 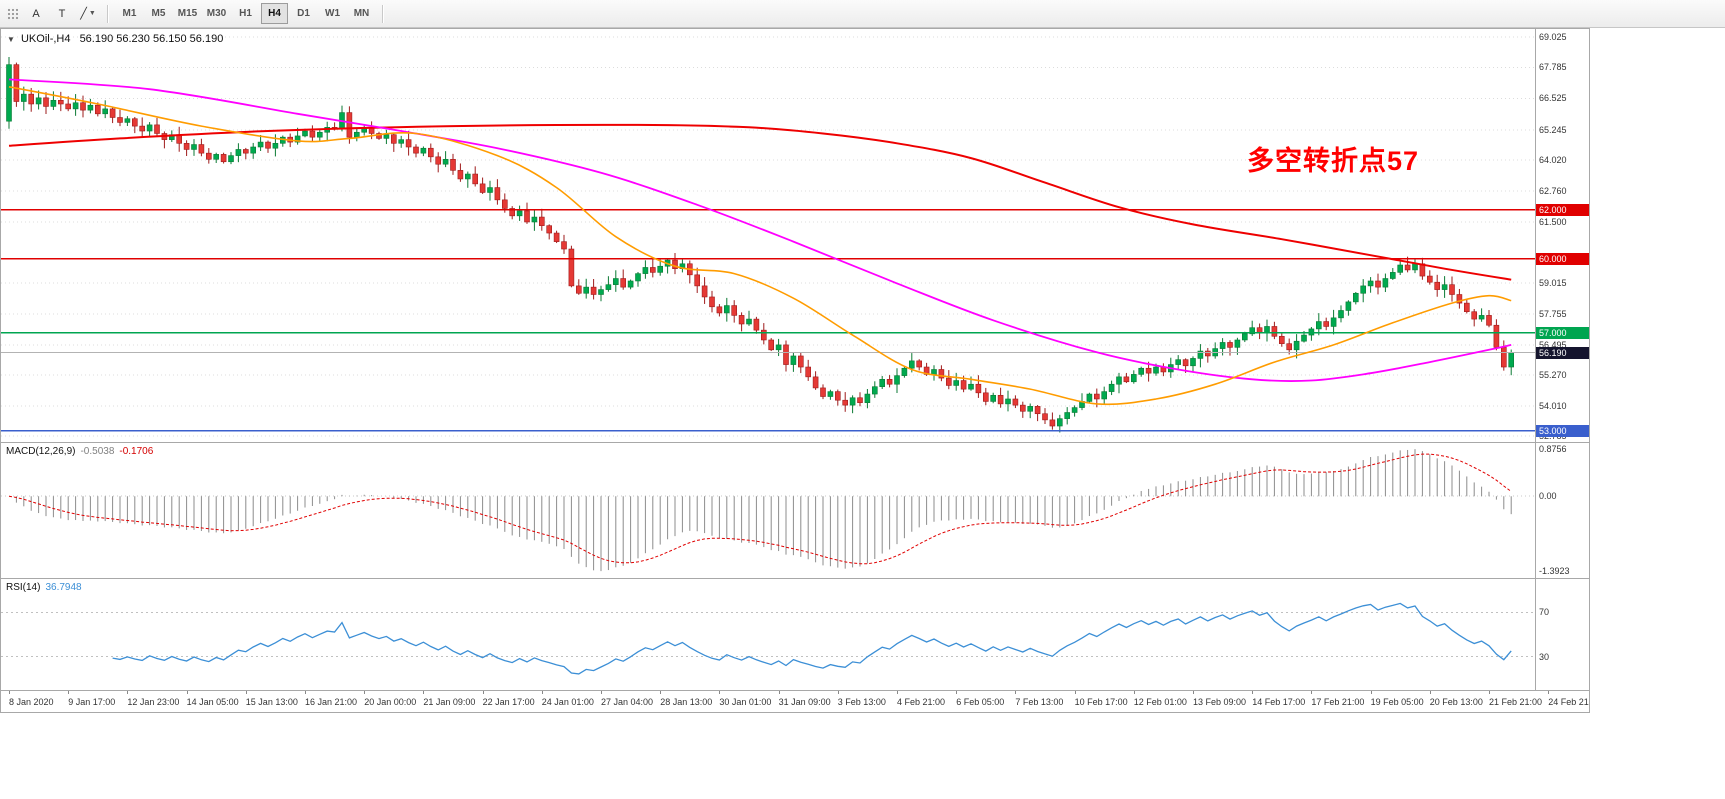 I want to click on rsi-label: RSI(14) 36.7948, so click(x=44, y=587).